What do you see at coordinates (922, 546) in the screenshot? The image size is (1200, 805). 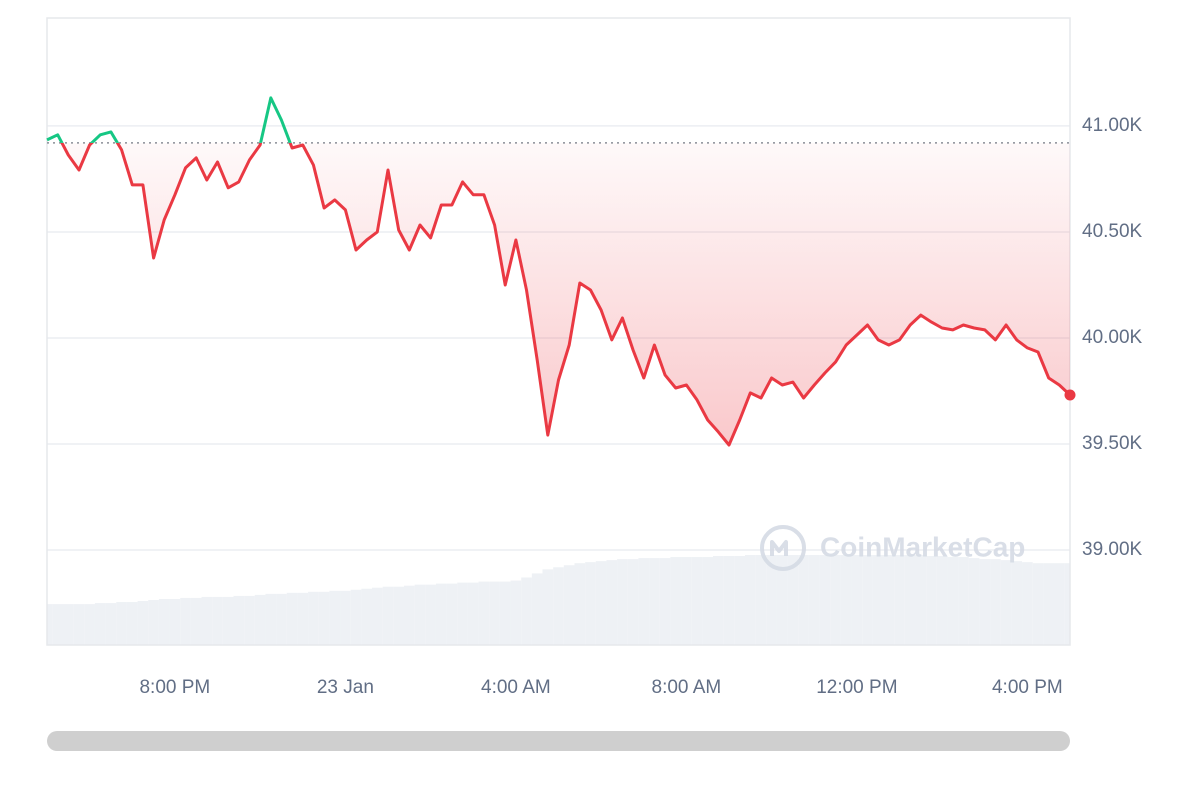 I see `watermark-text: CoinMarketCap` at bounding box center [922, 546].